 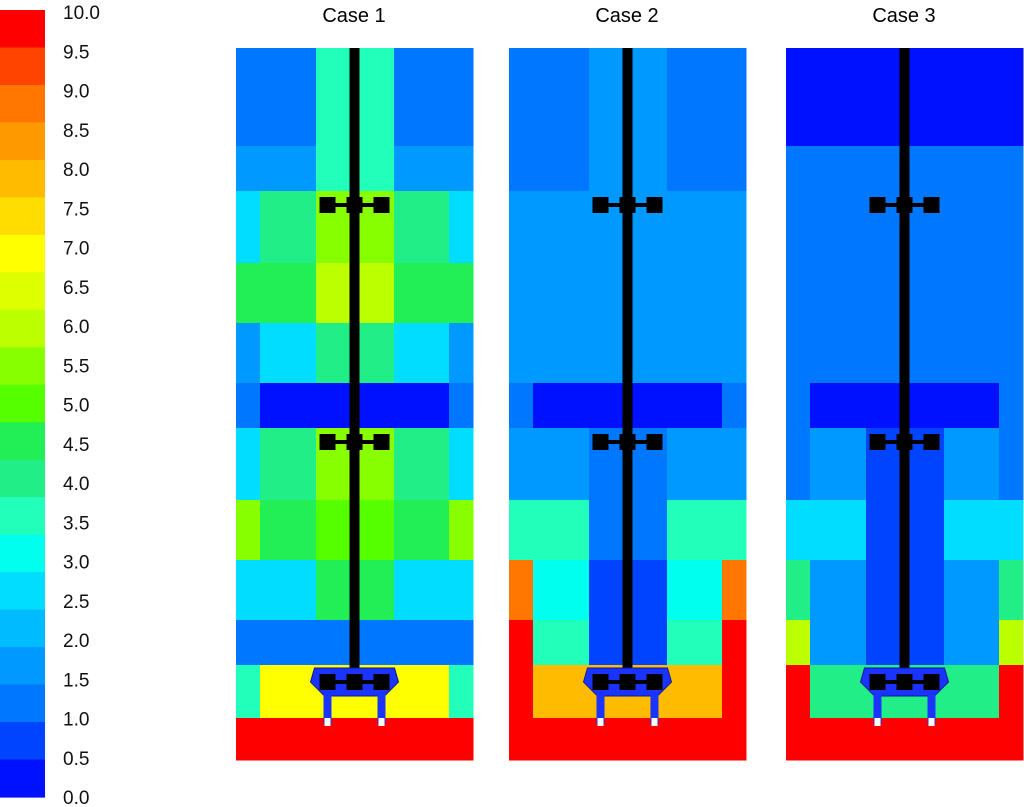 I want to click on case-2-title: Case 2, so click(x=626, y=16).